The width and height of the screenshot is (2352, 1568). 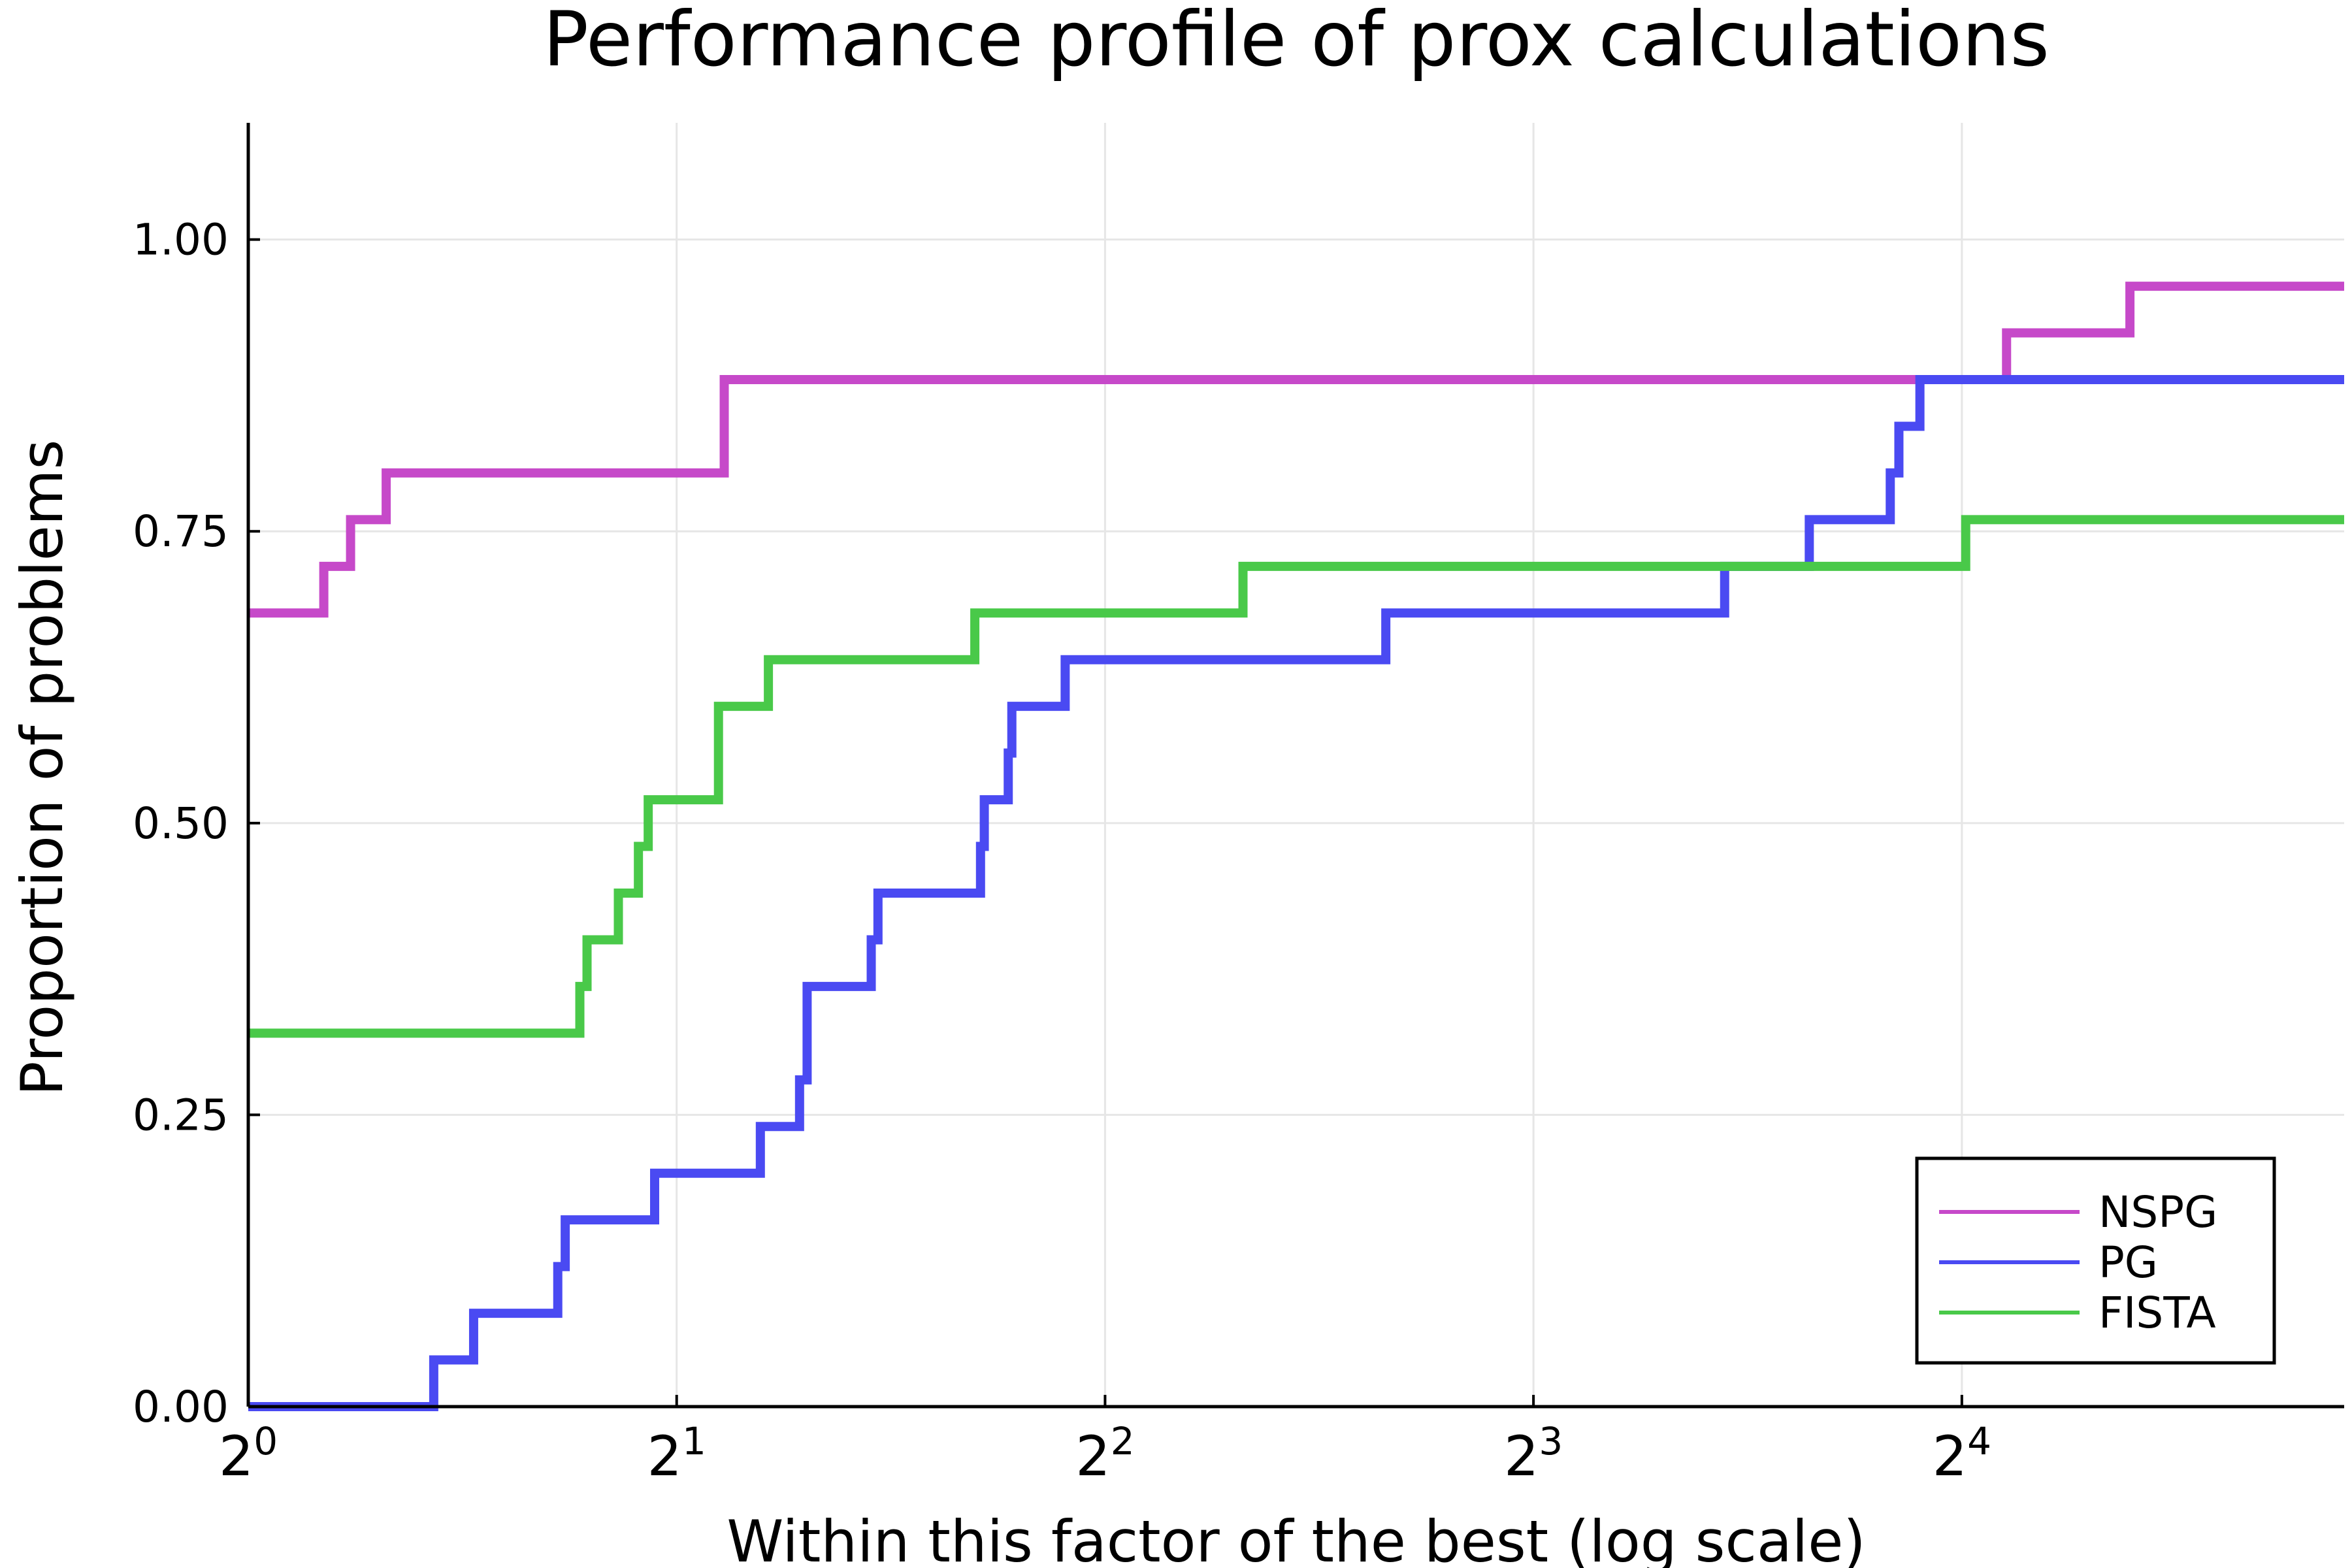 What do you see at coordinates (181, 240) in the screenshot?
I see `y-tick-label: 1.00` at bounding box center [181, 240].